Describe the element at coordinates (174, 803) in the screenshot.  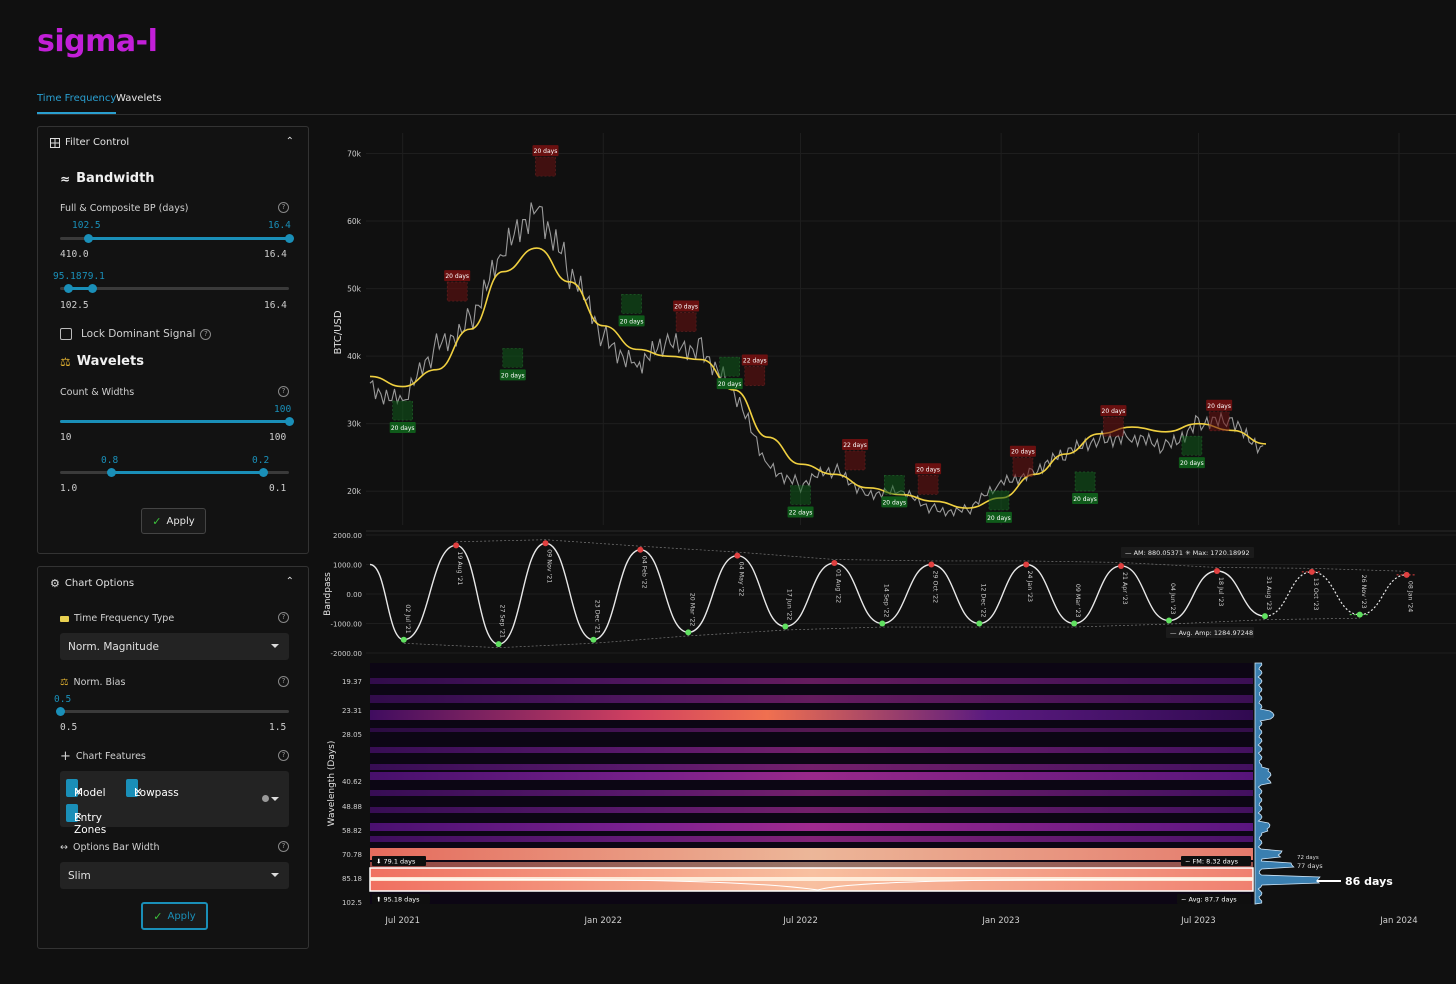
I see `chart-features-multiselect: Model ✕ Lowpass ✕ Entry Zones ✕` at that location.